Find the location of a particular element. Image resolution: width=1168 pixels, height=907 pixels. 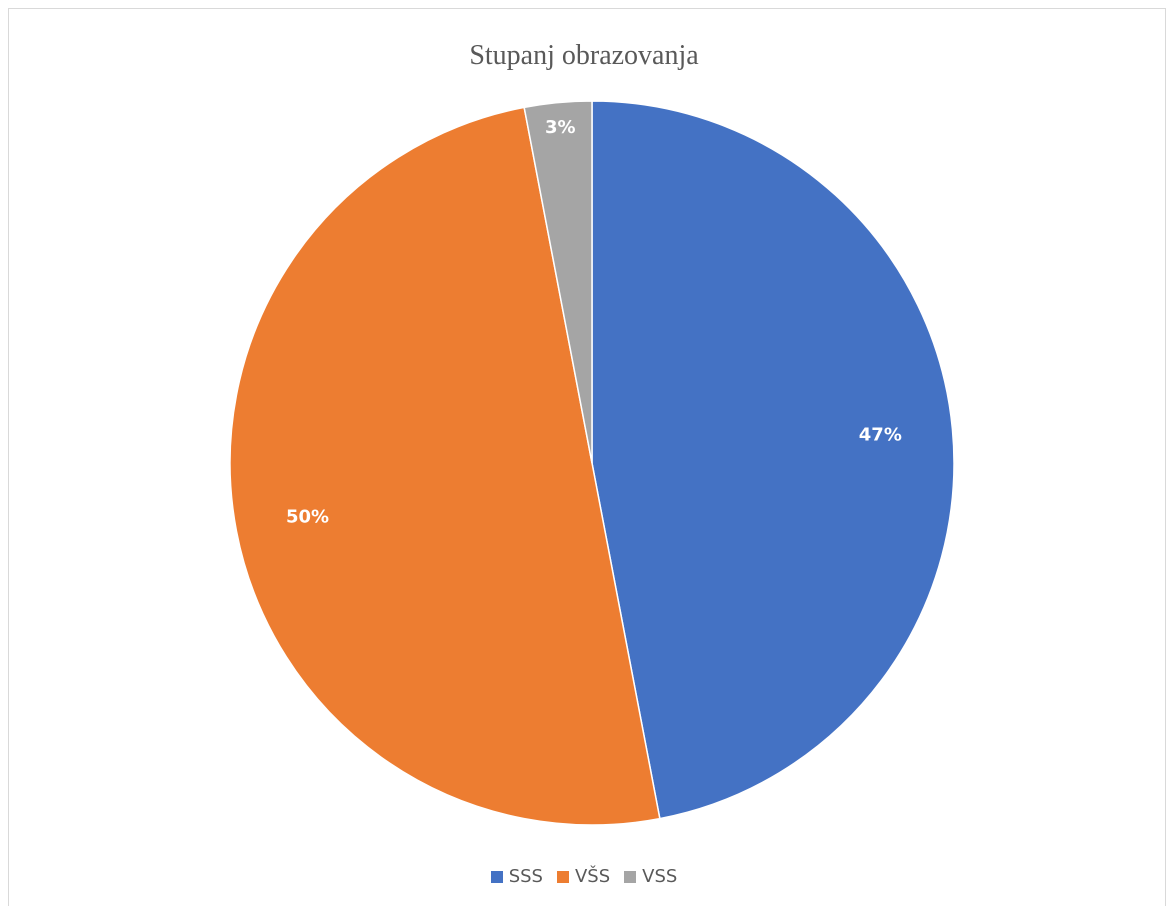

legend-item-vss: VSS is located at coordinates (650, 876).